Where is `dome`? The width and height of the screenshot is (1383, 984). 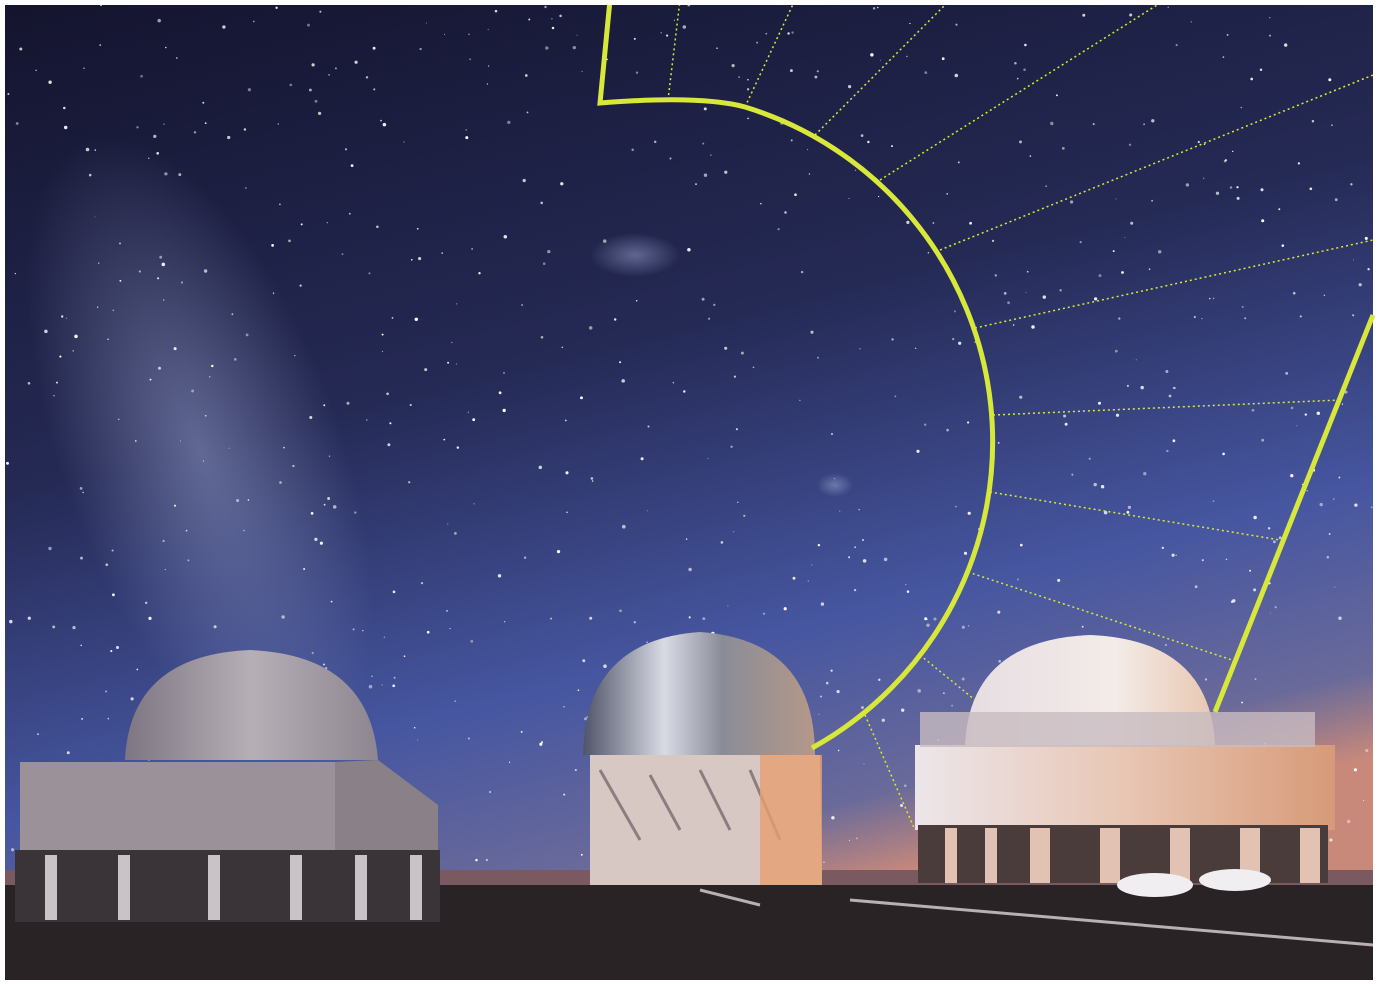 dome is located at coordinates (251, 705).